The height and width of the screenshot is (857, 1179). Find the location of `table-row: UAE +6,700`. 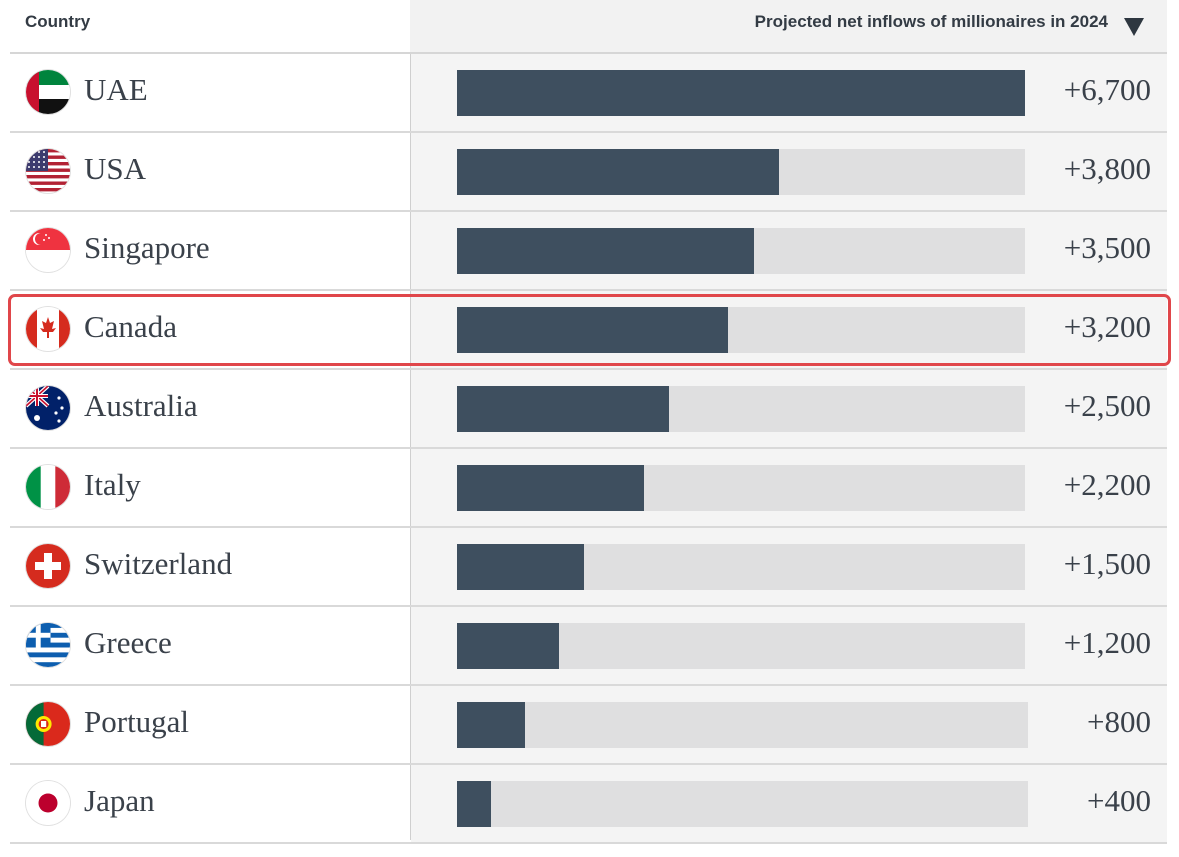

table-row: UAE +6,700 is located at coordinates (588, 93).